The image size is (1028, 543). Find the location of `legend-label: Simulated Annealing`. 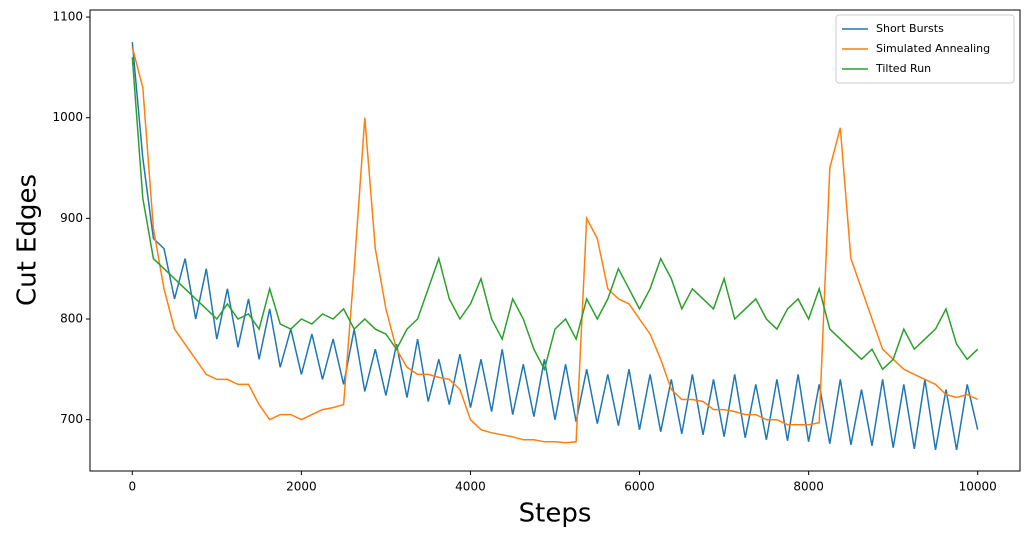

legend-label: Simulated Annealing is located at coordinates (933, 48).